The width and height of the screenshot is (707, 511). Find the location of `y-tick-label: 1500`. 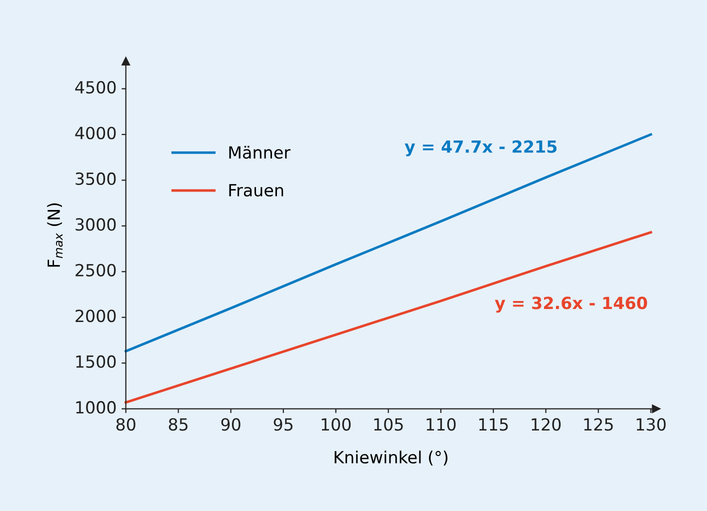

y-tick-label: 1500 is located at coordinates (96, 361).